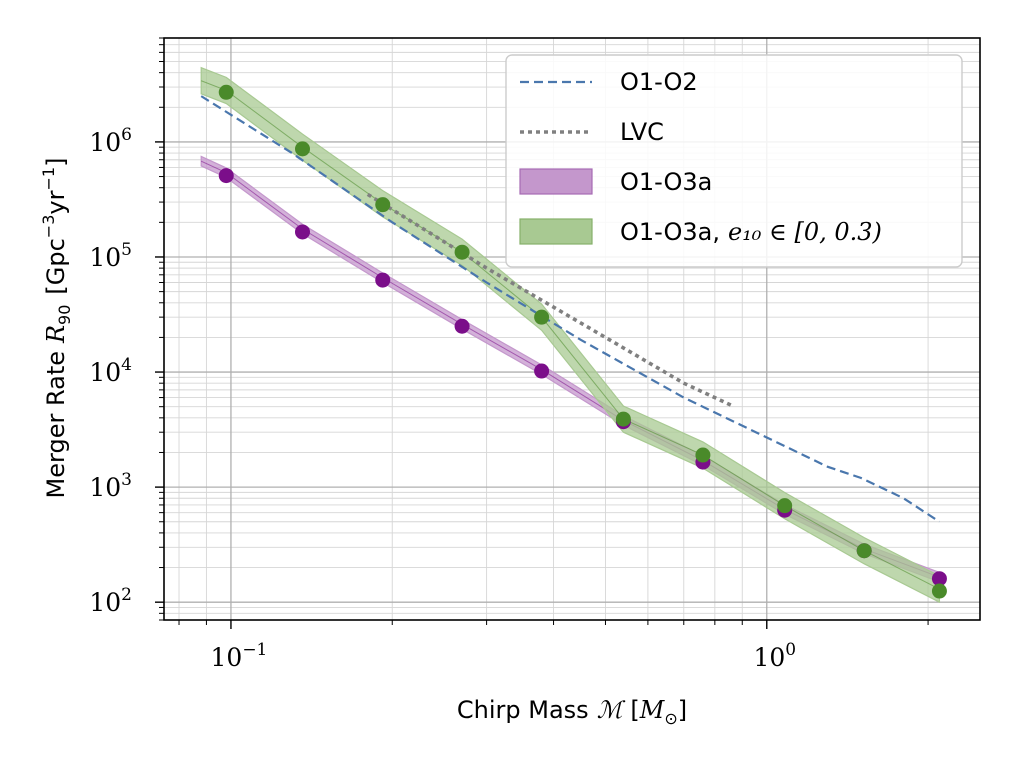  What do you see at coordinates (642, 132) in the screenshot?
I see `legend-label-lvc: LVC` at bounding box center [642, 132].